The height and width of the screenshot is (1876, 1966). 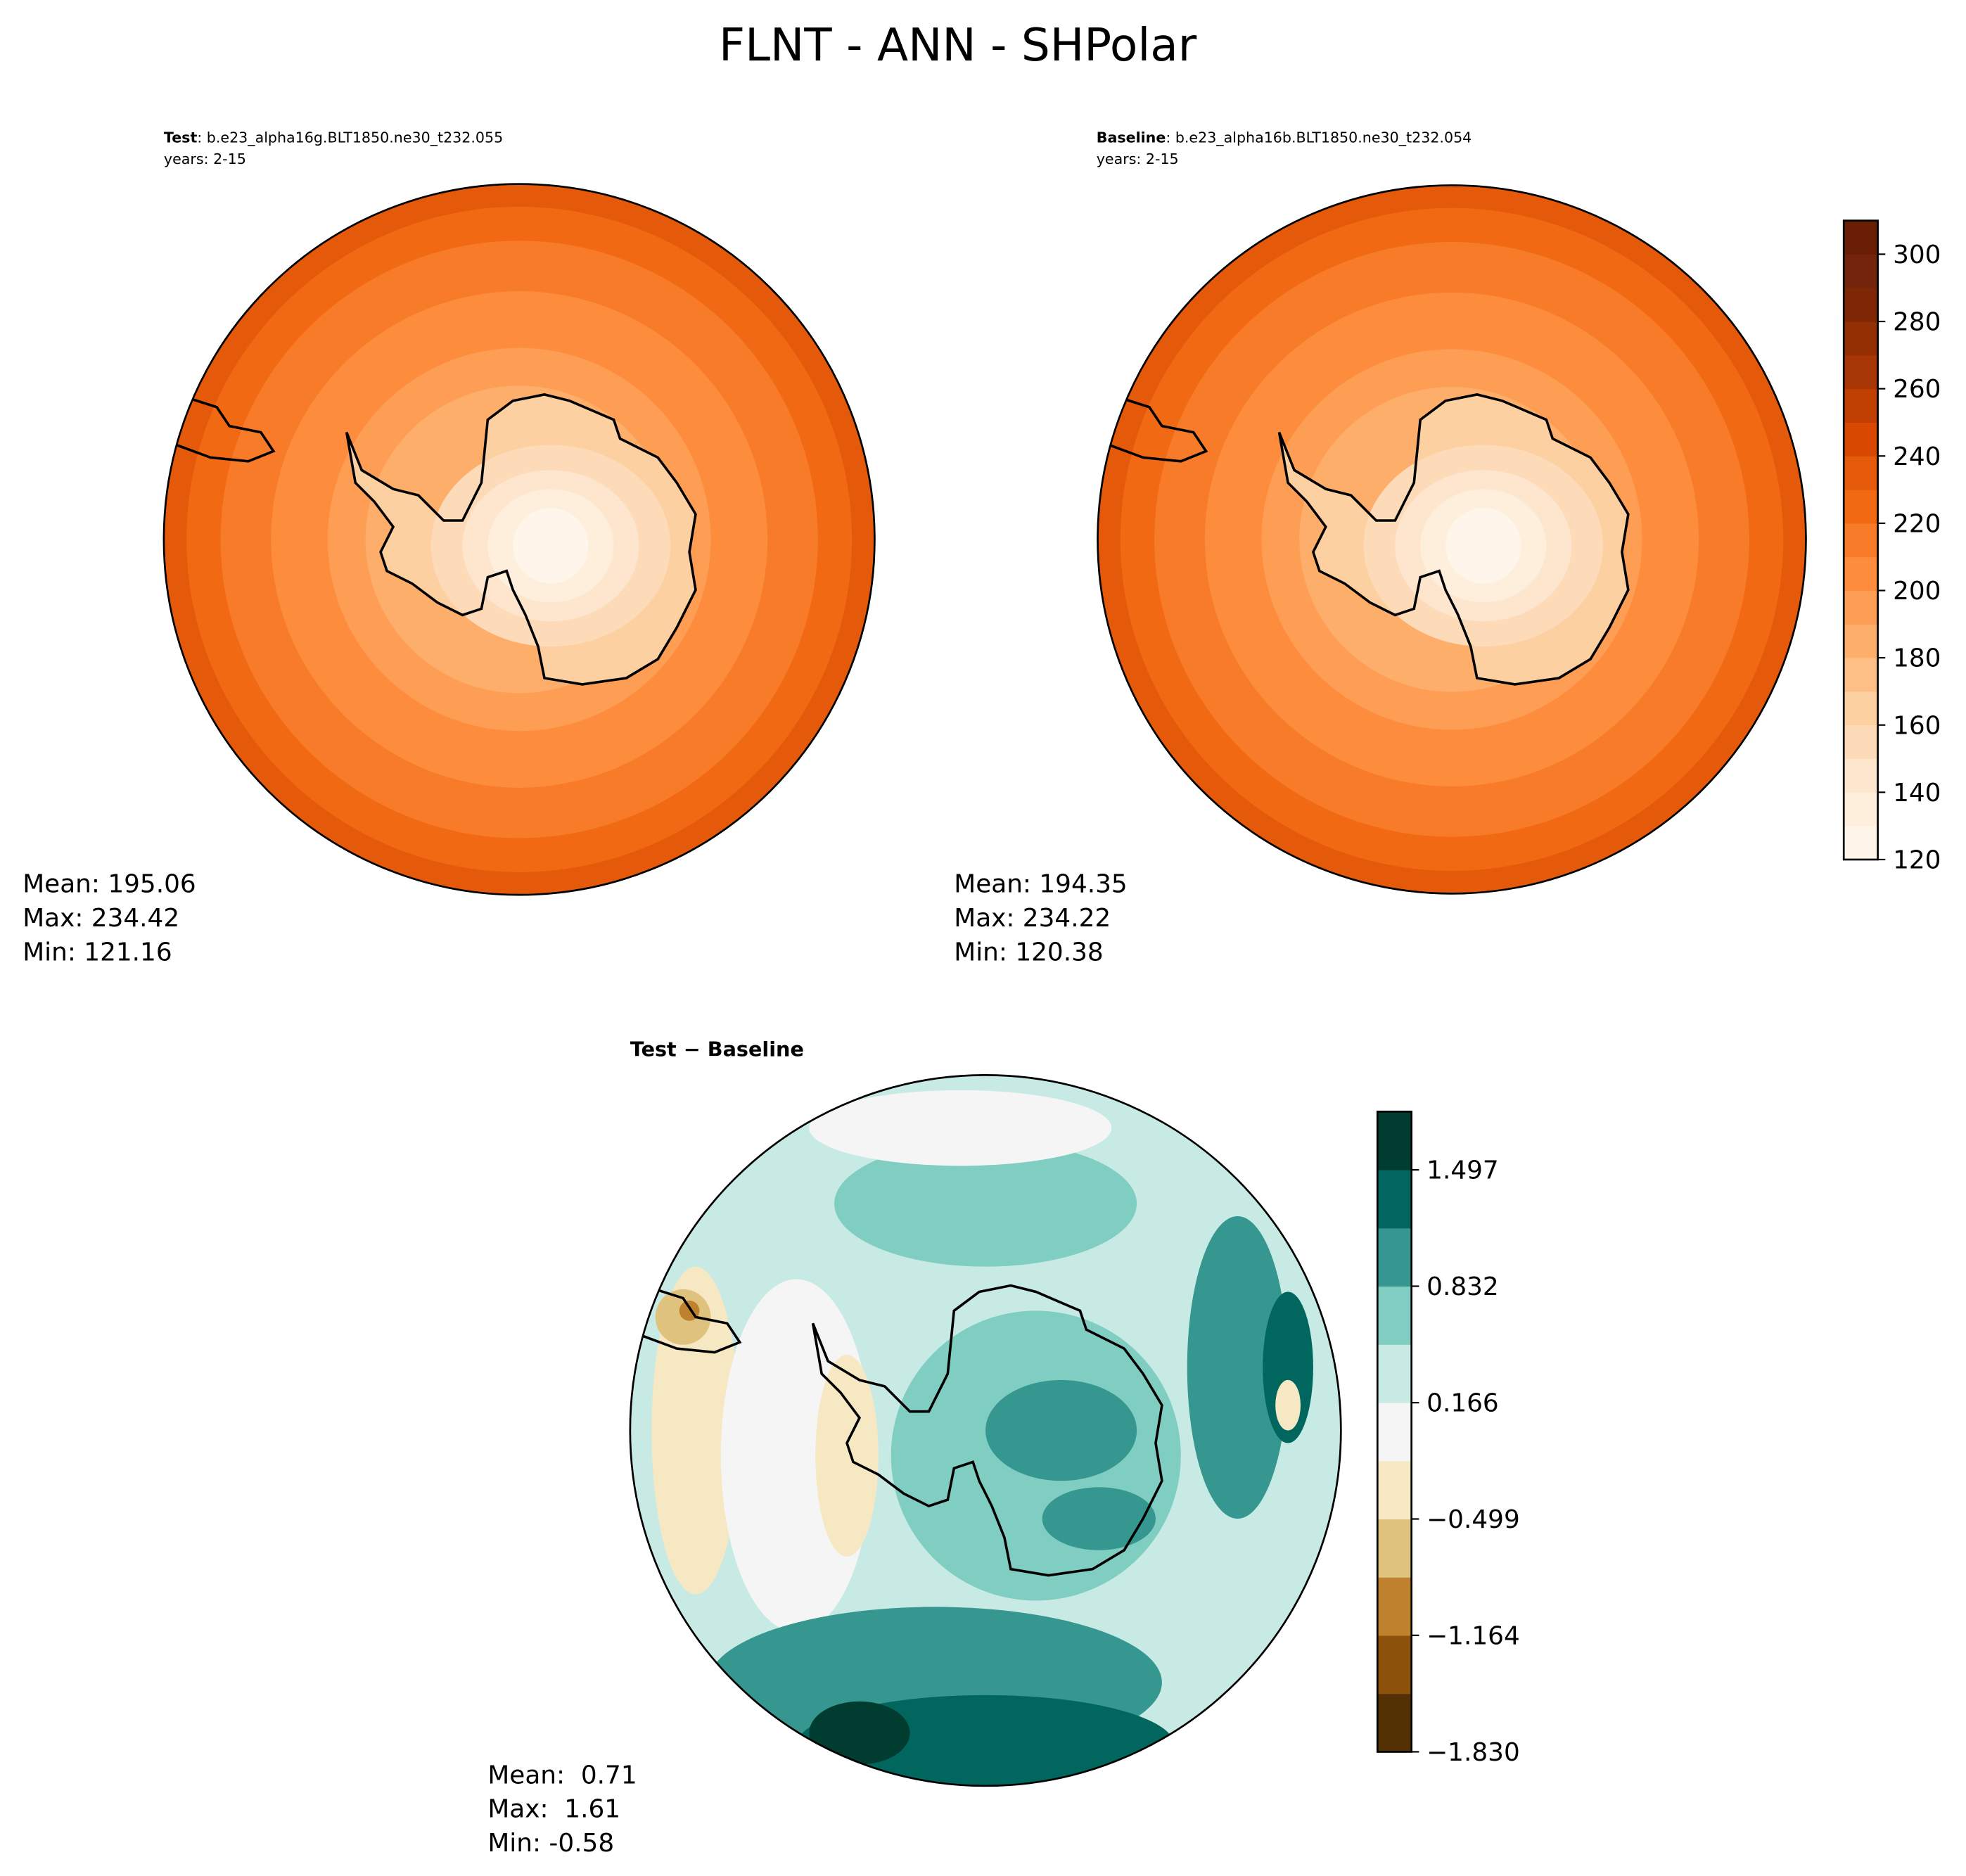 I want to click on stat-text: Mean: 194.35, so click(x=1040, y=884).